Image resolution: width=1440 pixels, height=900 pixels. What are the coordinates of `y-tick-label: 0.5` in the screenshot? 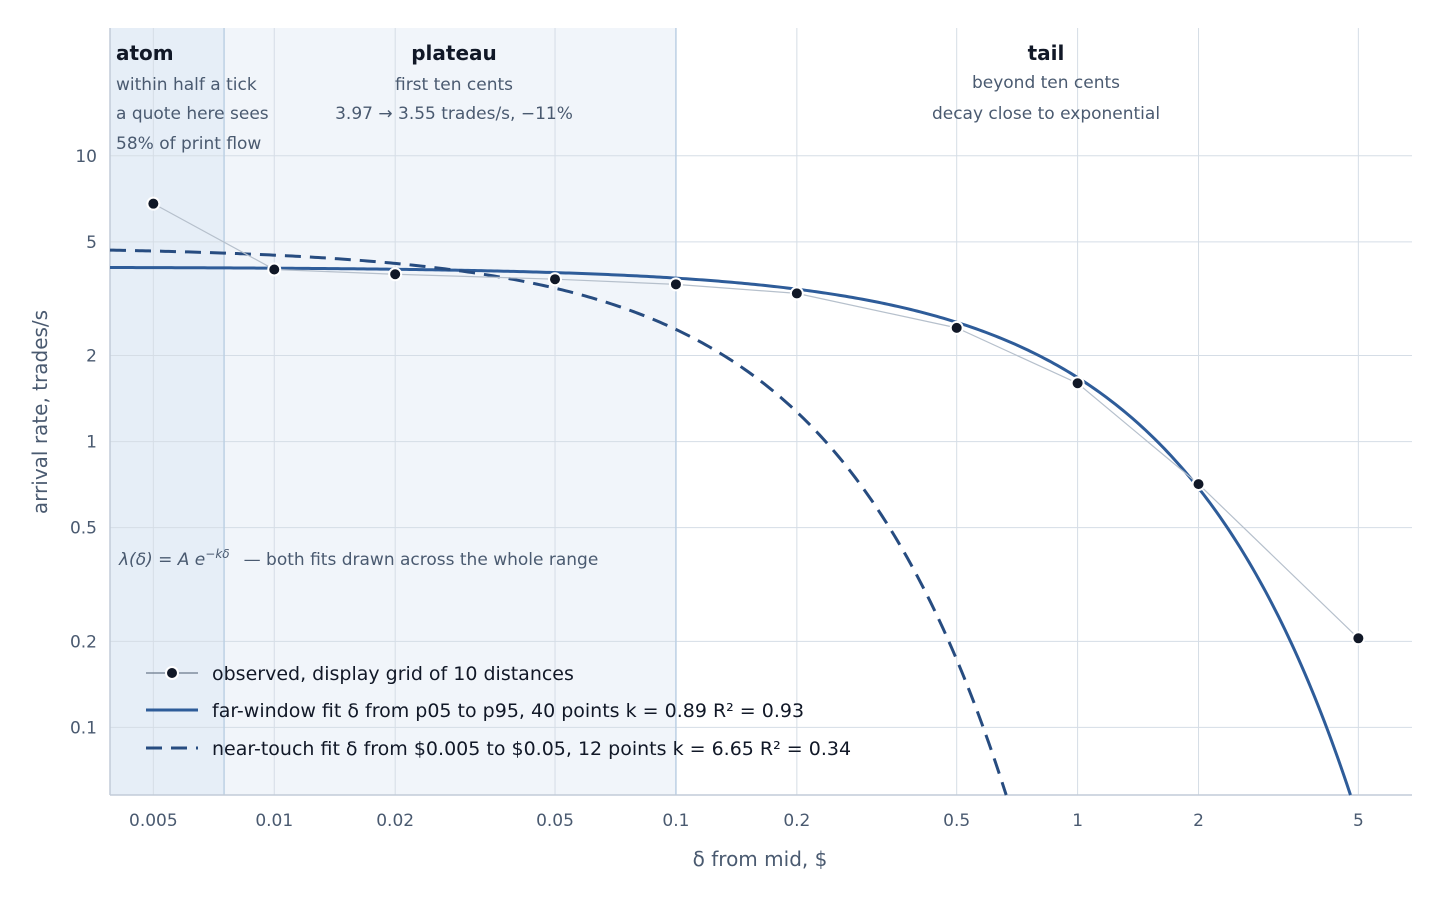 It's located at (83, 529).